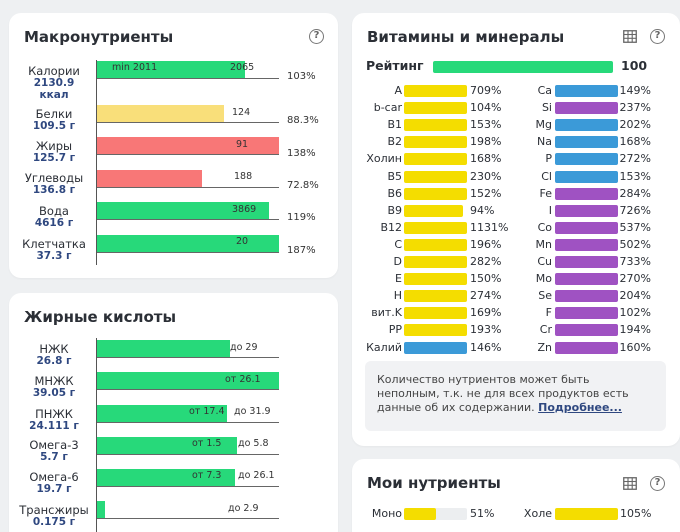  What do you see at coordinates (486, 142) in the screenshot?
I see `nutrient-percent: 198%` at bounding box center [486, 142].